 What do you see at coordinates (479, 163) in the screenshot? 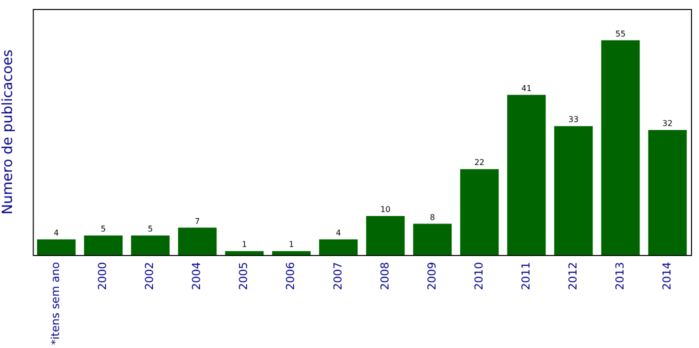
I see `data-label: 22` at bounding box center [479, 163].